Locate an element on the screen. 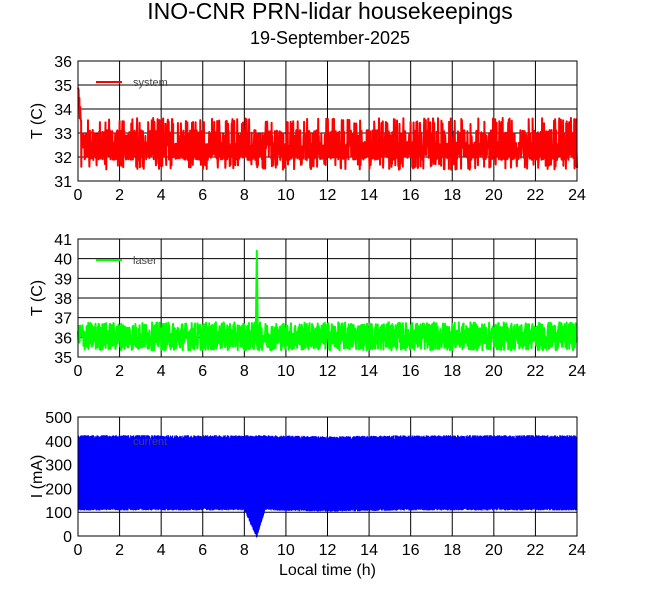 This screenshot has width=660, height=595. y-tick-label: 300 is located at coordinates (58, 466).